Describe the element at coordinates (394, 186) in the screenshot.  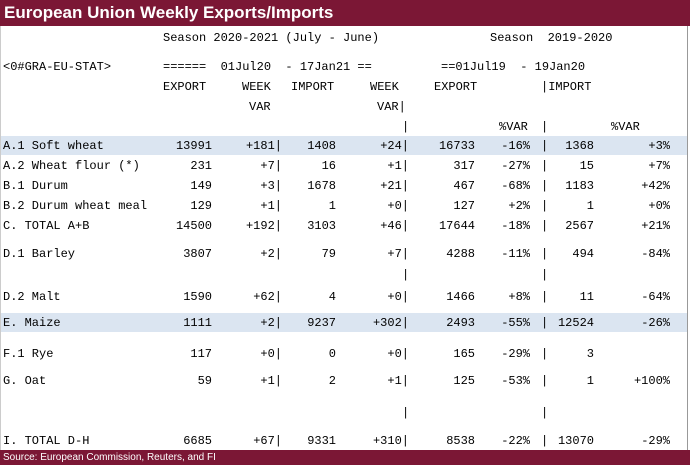
I see `cell-week-var2: +21|` at that location.